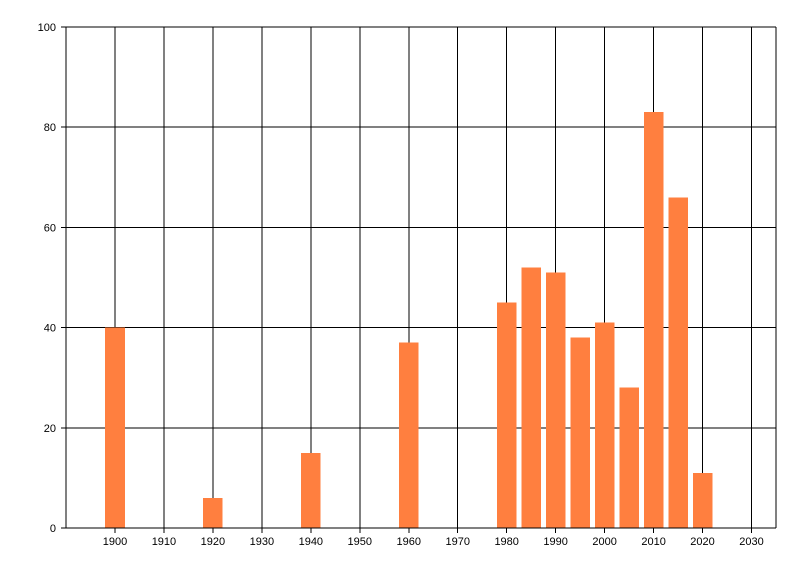 The height and width of the screenshot is (576, 800). Describe the element at coordinates (50, 329) in the screenshot. I see `y-tick-label: 40` at that location.